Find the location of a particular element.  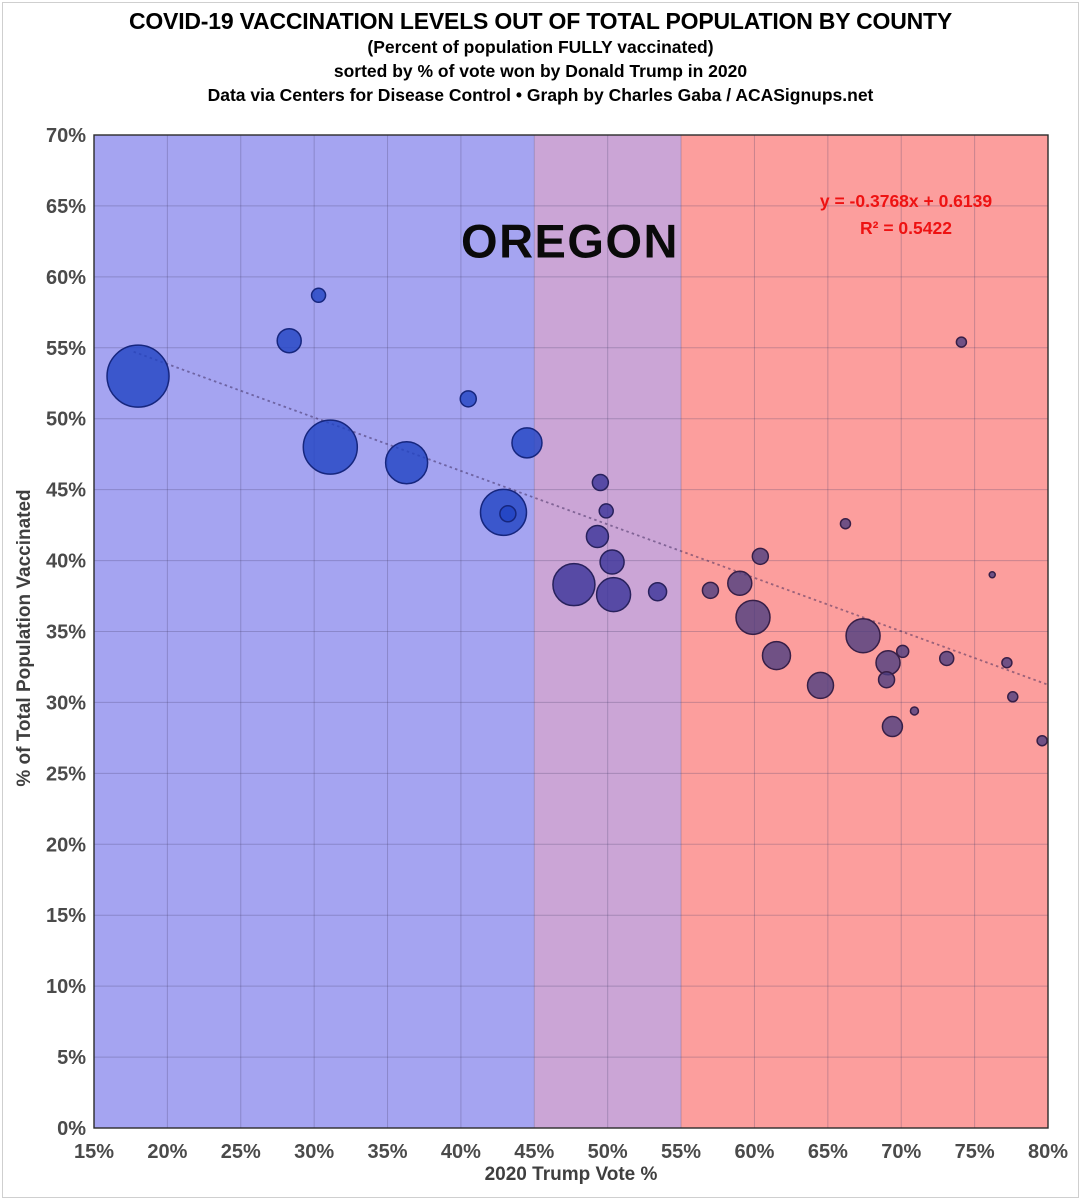

x-tick-label: 25% is located at coordinates (241, 1152).